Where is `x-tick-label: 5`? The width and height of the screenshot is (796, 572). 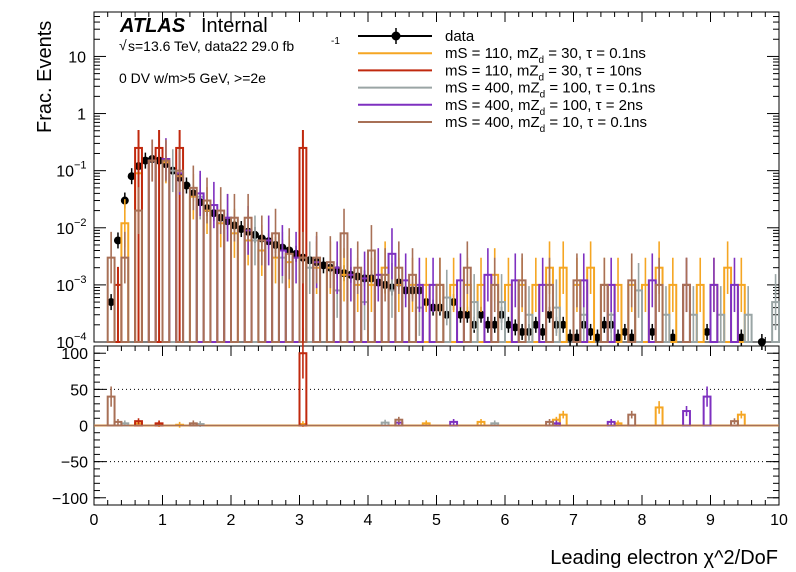
x-tick-label: 5 is located at coordinates (436, 520).